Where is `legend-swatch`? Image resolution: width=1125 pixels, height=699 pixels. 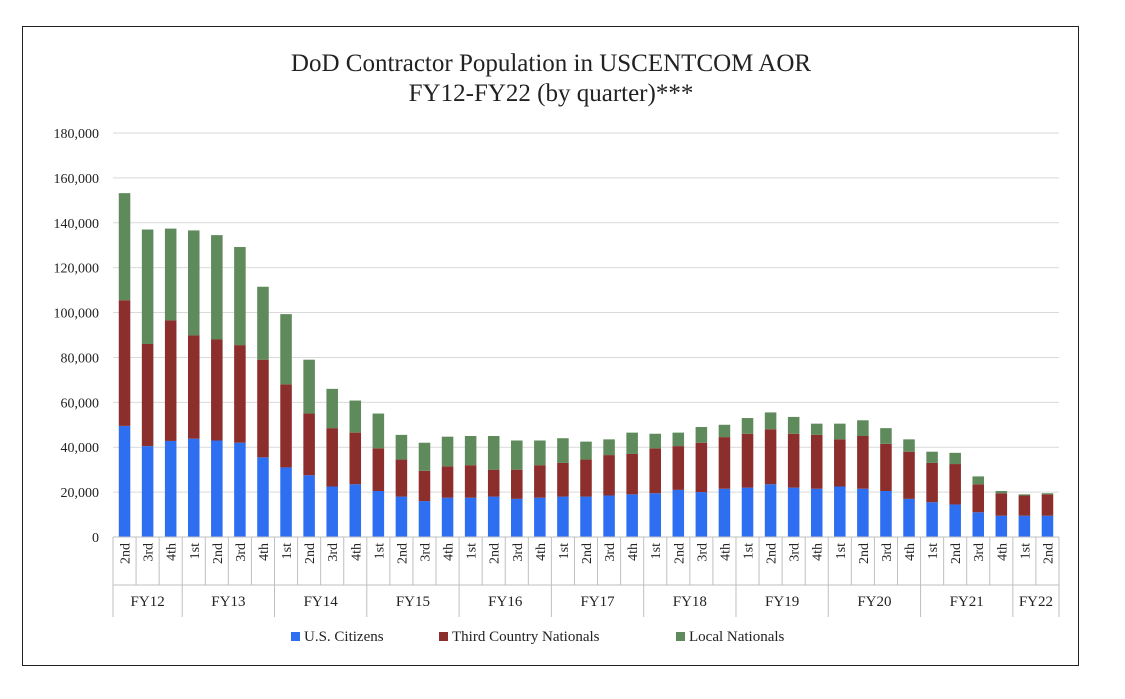
legend-swatch is located at coordinates (680, 636).